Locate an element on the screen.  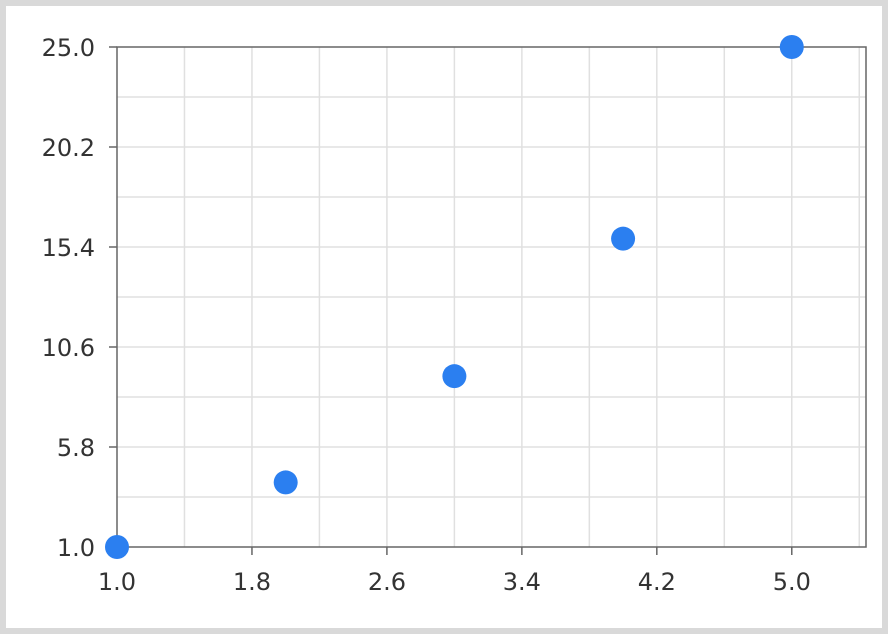
y-tick-label: 1.0 is located at coordinates (76, 548).